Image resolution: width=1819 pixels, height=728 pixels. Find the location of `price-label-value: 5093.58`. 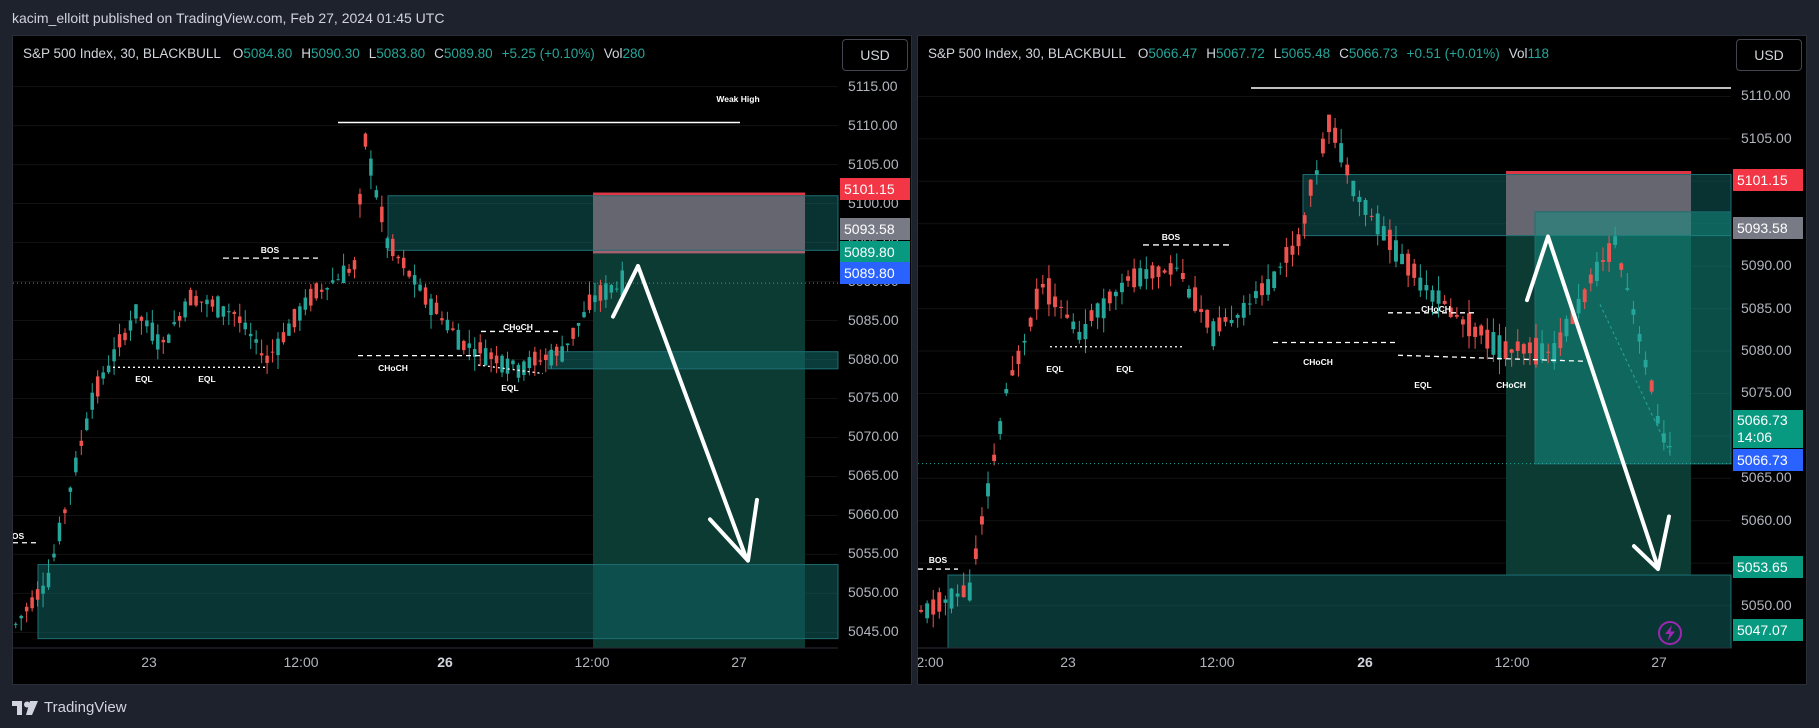

price-label-value: 5093.58 is located at coordinates (1762, 228).